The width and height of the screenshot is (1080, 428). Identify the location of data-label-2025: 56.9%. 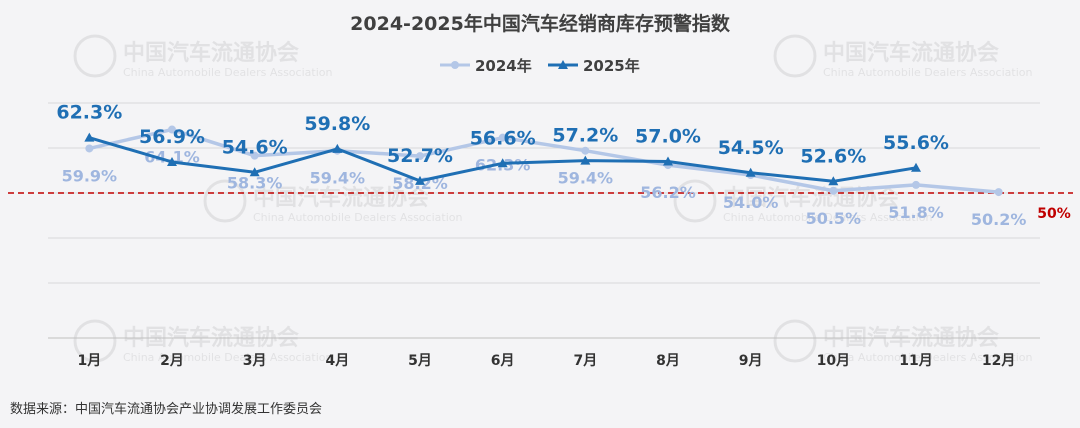
(172, 137).